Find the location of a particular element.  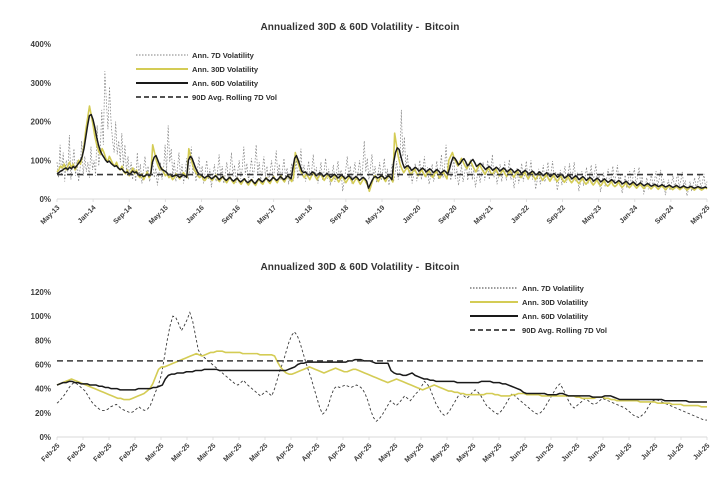

y-tick-label: 20% is located at coordinates (43, 413).